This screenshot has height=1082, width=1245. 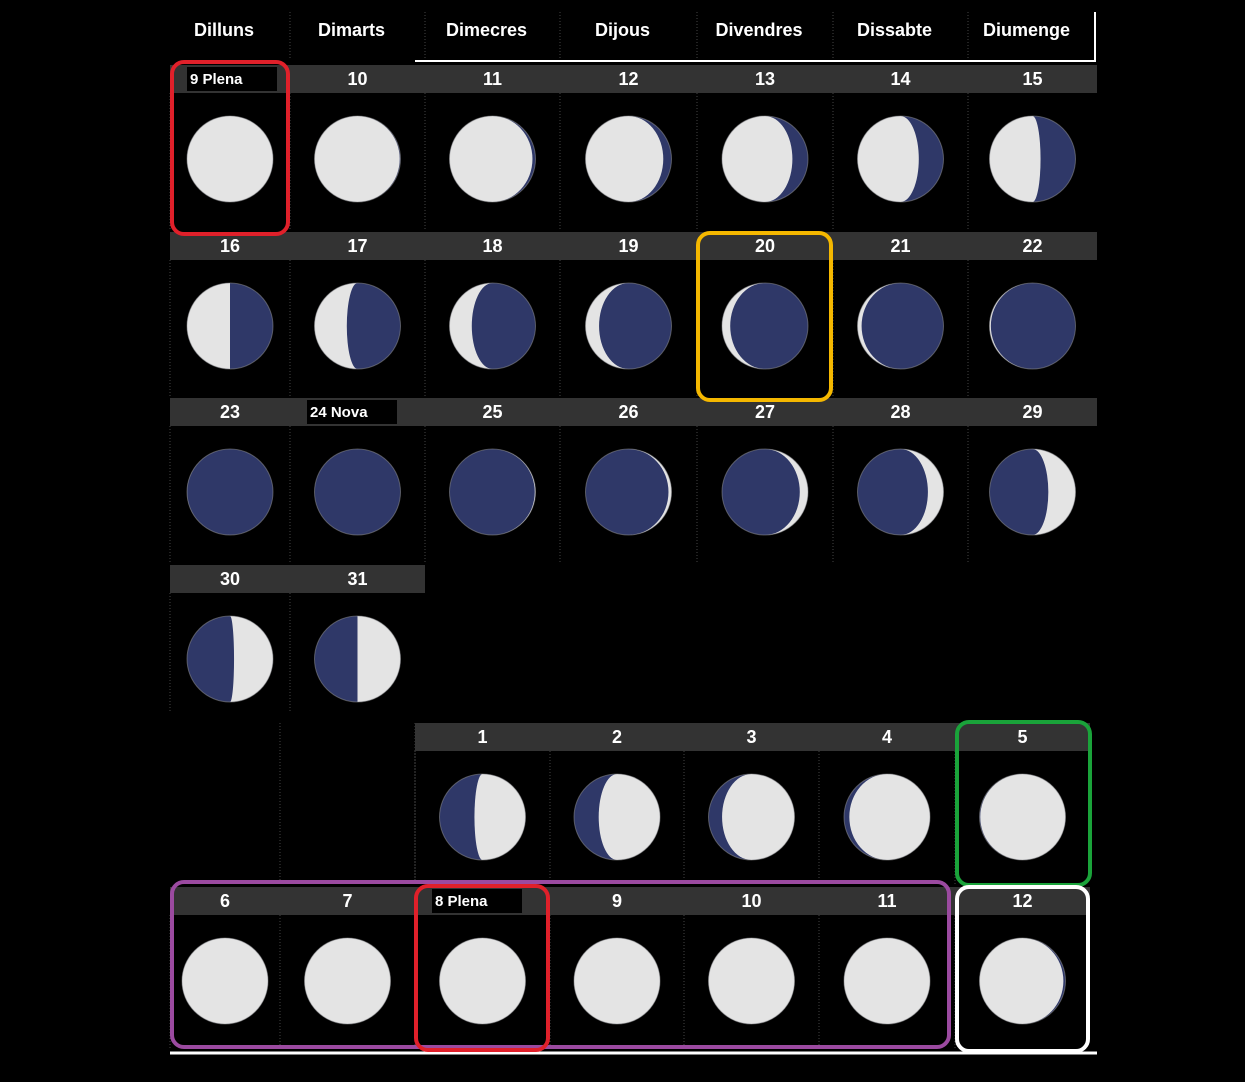 I want to click on day-label: 19, so click(x=628, y=246).